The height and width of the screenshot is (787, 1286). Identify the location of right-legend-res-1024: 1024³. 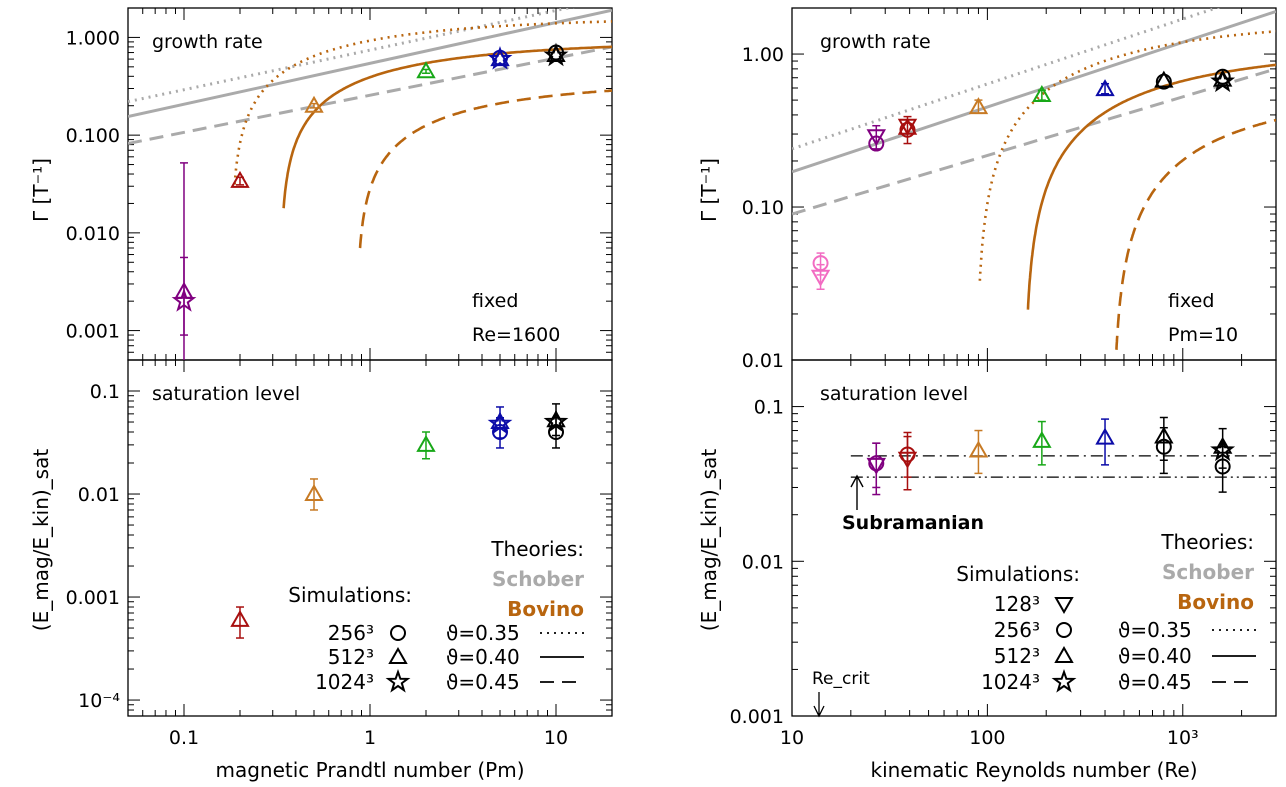
(1010, 682).